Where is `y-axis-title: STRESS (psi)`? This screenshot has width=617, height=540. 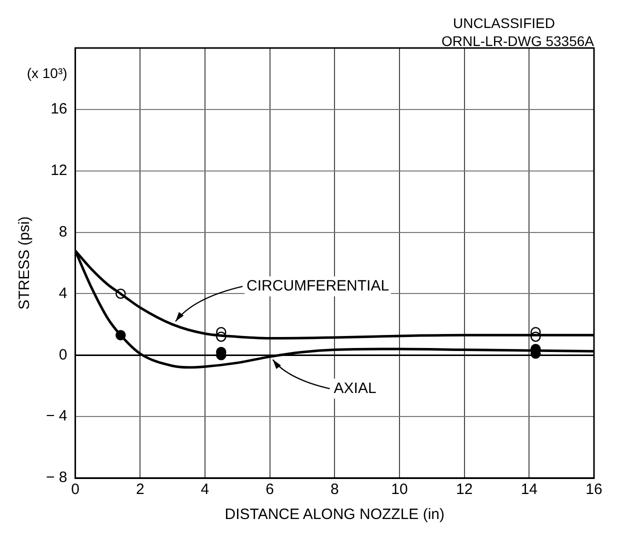
y-axis-title: STRESS (psi) is located at coordinates (25, 263).